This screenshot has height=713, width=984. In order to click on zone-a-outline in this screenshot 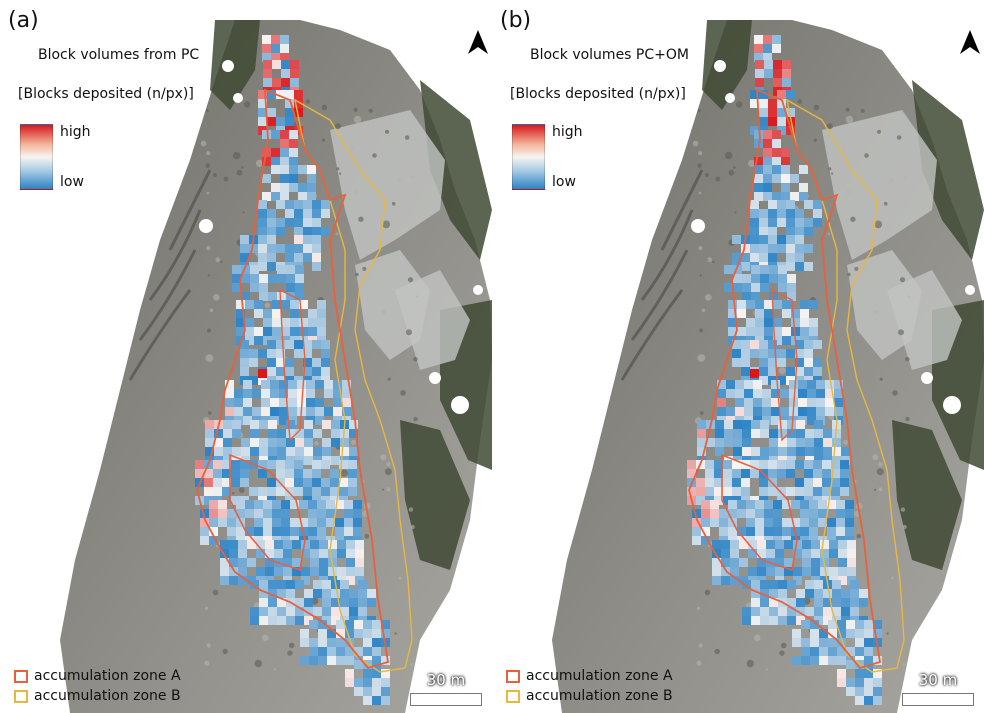, I will do `click(292, 365)`.